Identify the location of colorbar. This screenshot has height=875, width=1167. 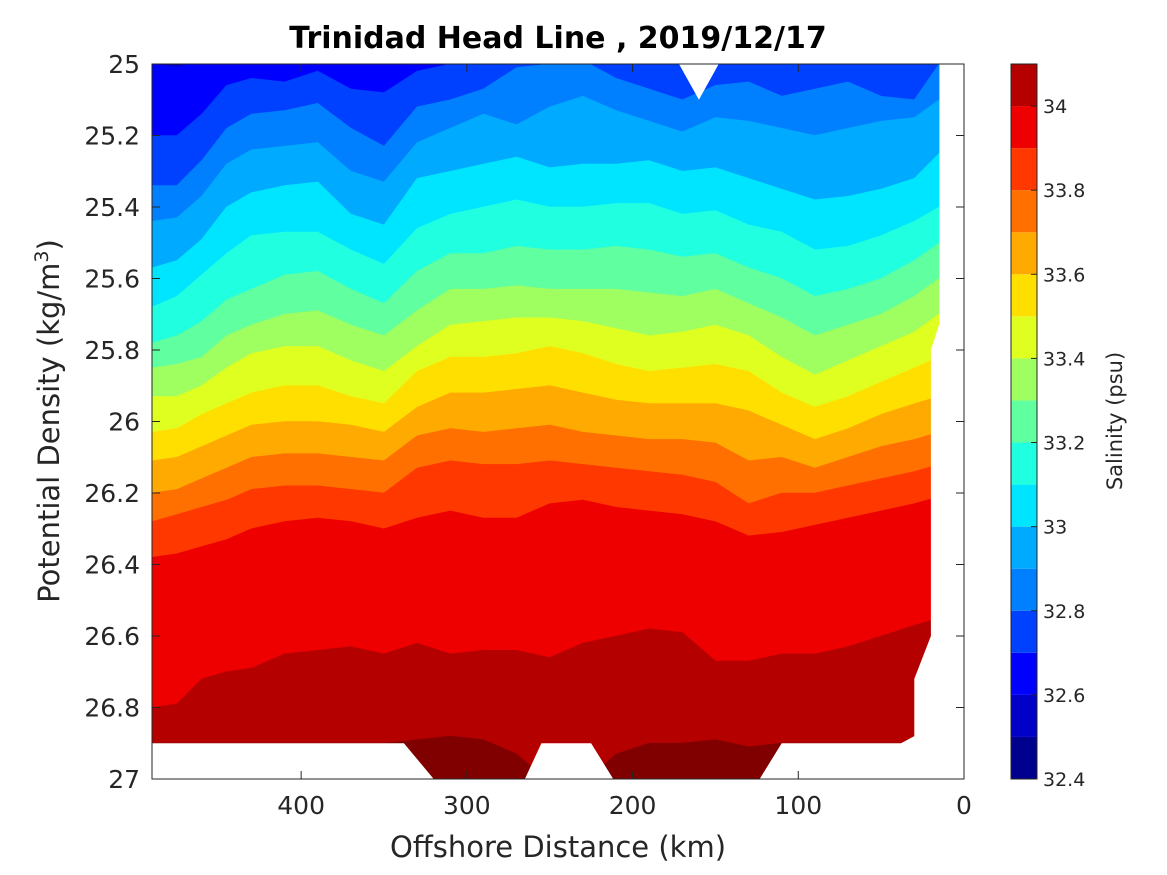
(1024, 421).